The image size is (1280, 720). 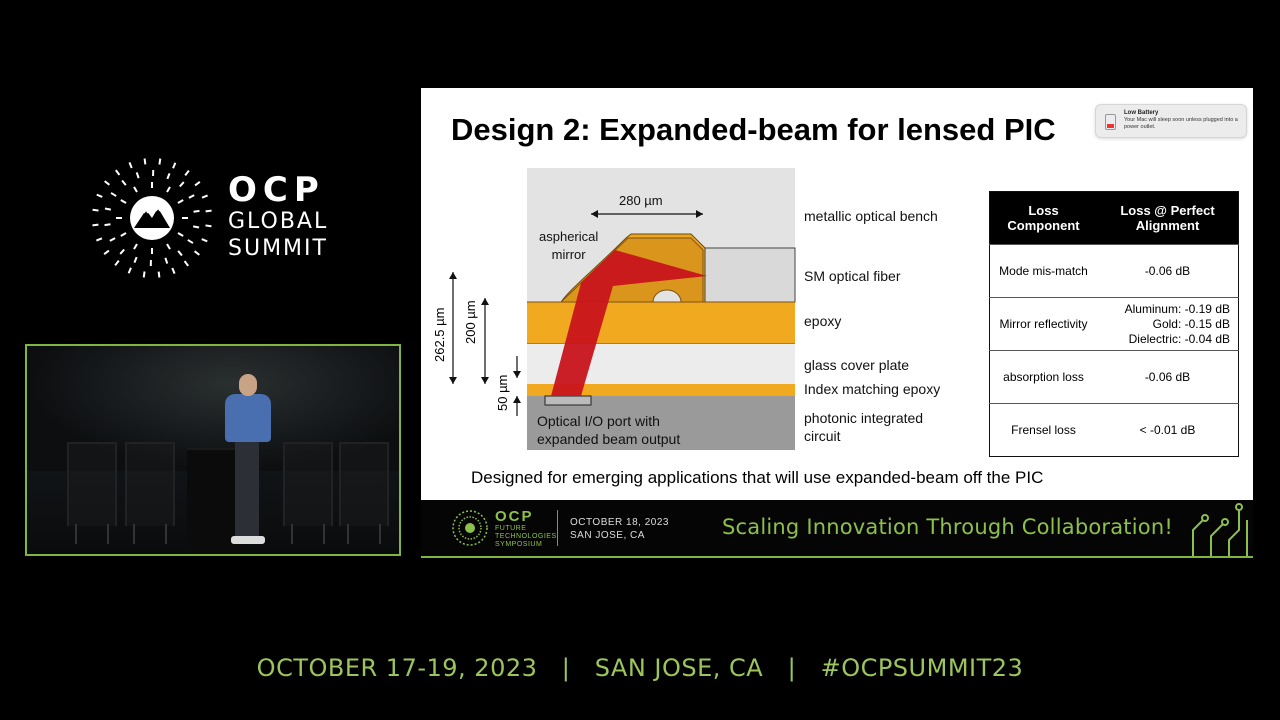 I want to click on table-cell: < -0.01 dB, so click(x=1168, y=430).